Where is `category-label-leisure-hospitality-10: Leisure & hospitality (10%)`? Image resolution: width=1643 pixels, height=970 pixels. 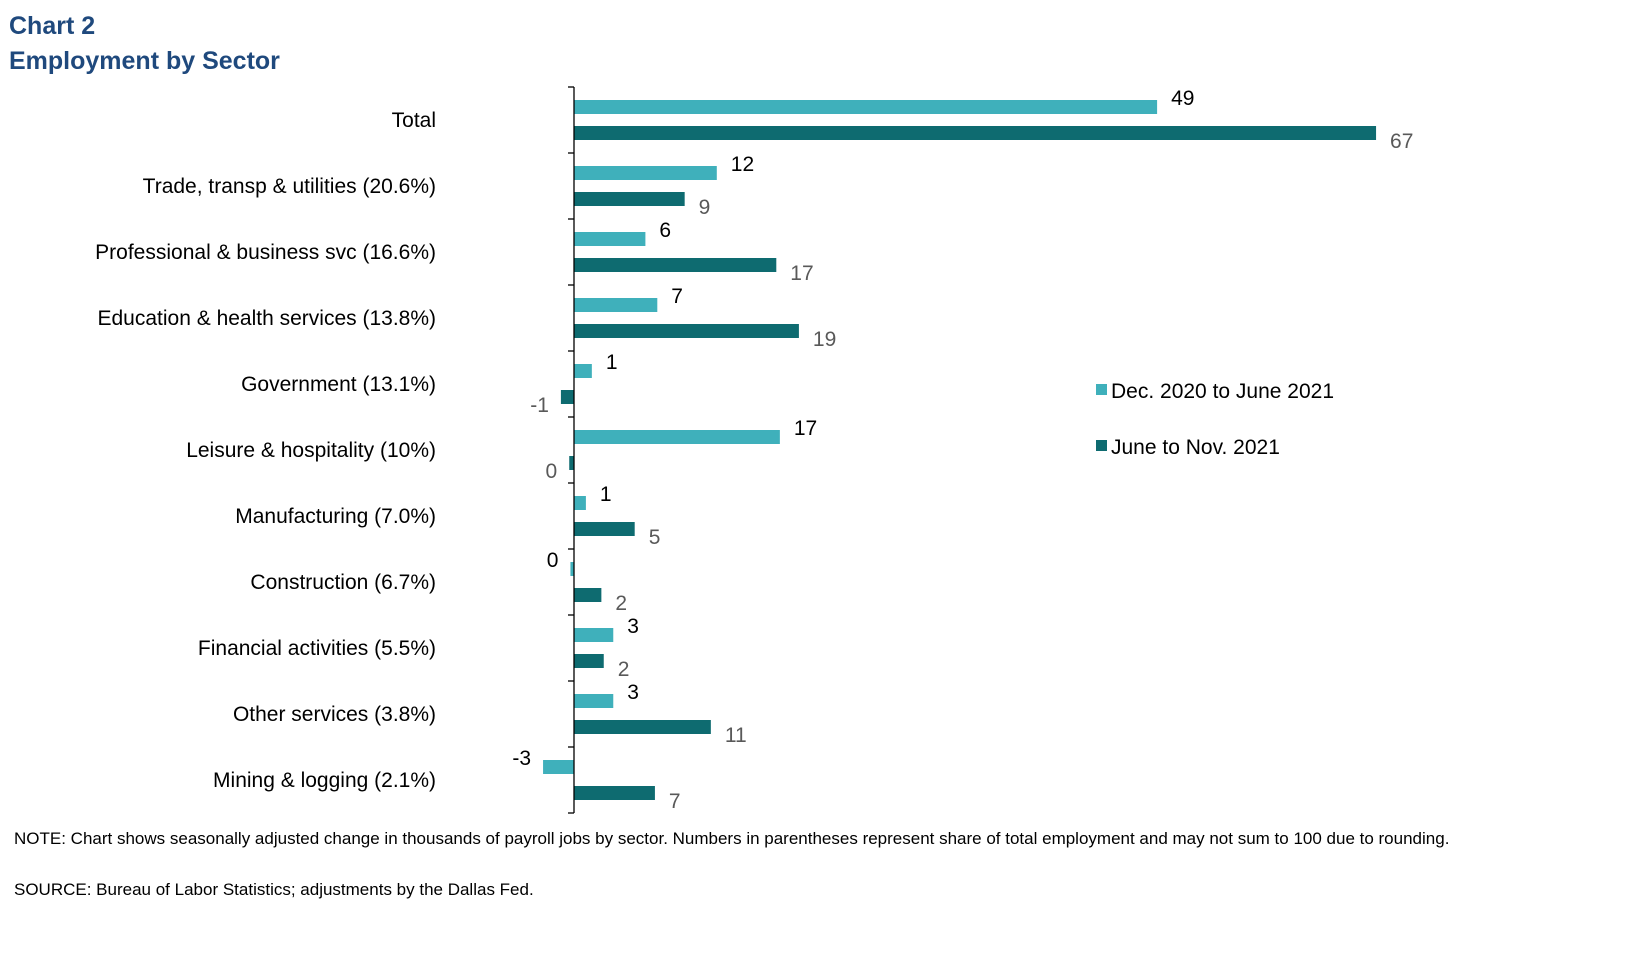
category-label-leisure-hospitality-10: Leisure & hospitality (10%) is located at coordinates (311, 450).